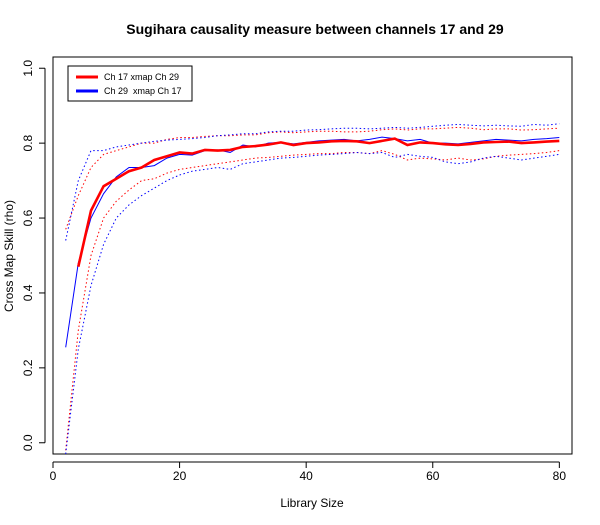 The height and width of the screenshot is (525, 600). What do you see at coordinates (9, 256) in the screenshot?
I see `y-axis-label: Cross Map Skill (rho)` at bounding box center [9, 256].